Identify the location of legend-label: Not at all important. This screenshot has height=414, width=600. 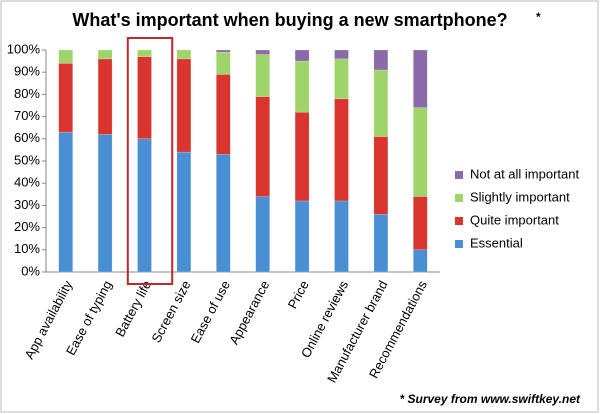
(524, 173).